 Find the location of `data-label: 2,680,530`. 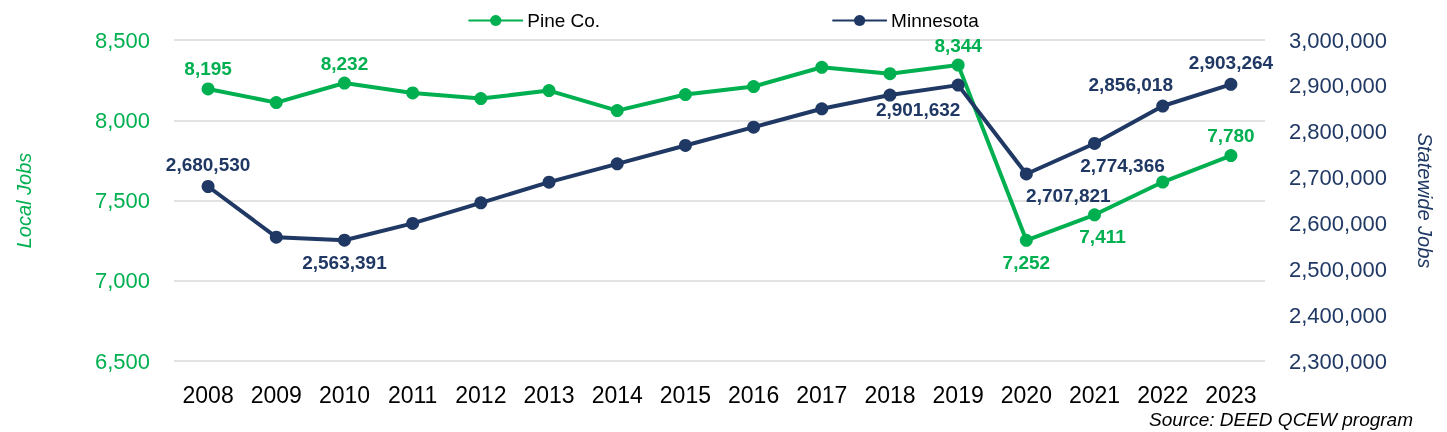

data-label: 2,680,530 is located at coordinates (208, 164).